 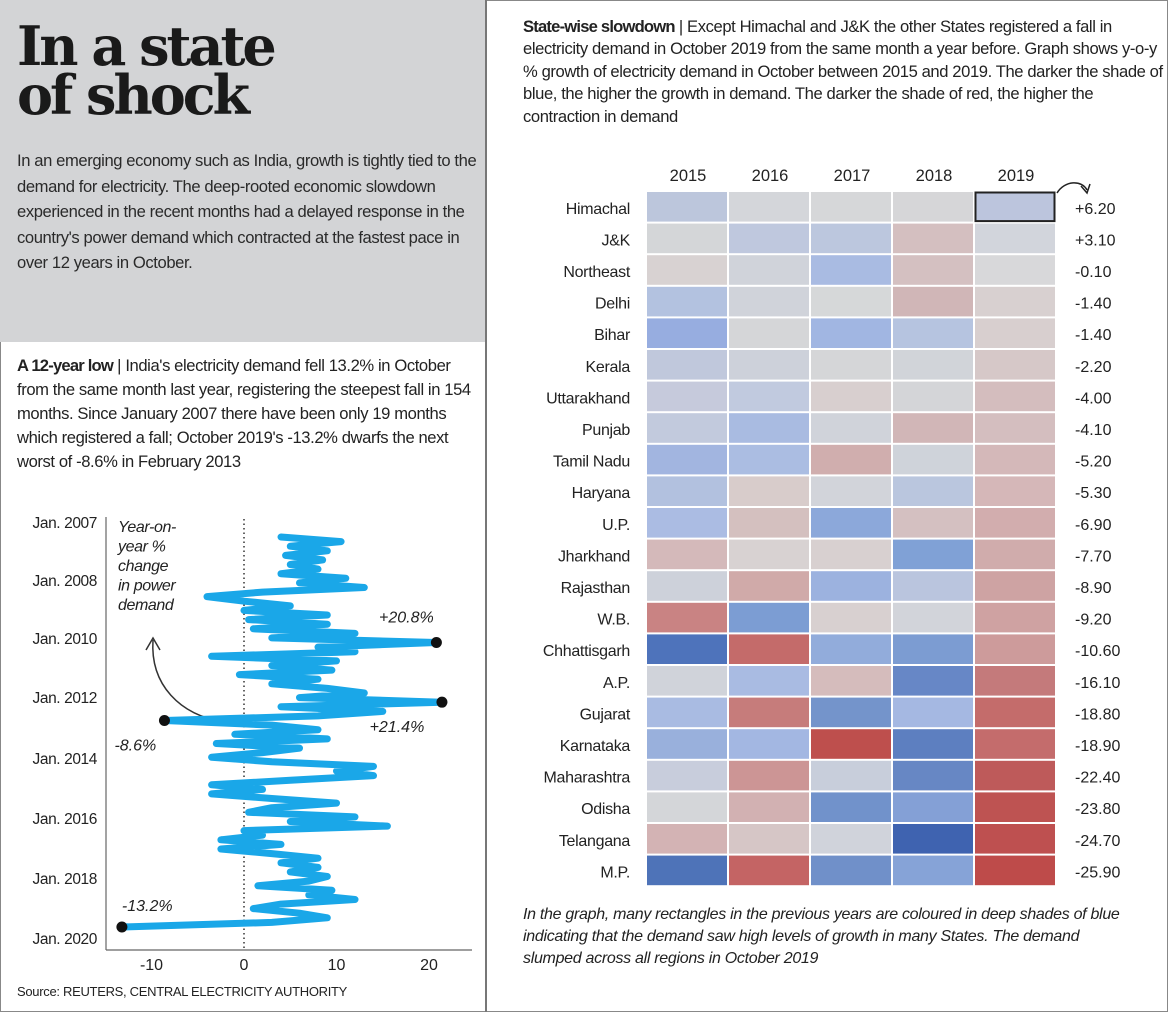 I want to click on column-header: 2017, so click(x=852, y=176).